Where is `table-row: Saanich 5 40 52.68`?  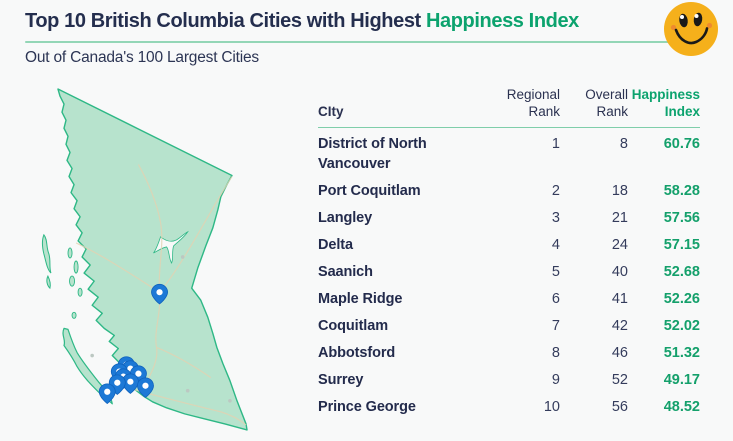
table-row: Saanich 5 40 52.68 is located at coordinates (509, 272).